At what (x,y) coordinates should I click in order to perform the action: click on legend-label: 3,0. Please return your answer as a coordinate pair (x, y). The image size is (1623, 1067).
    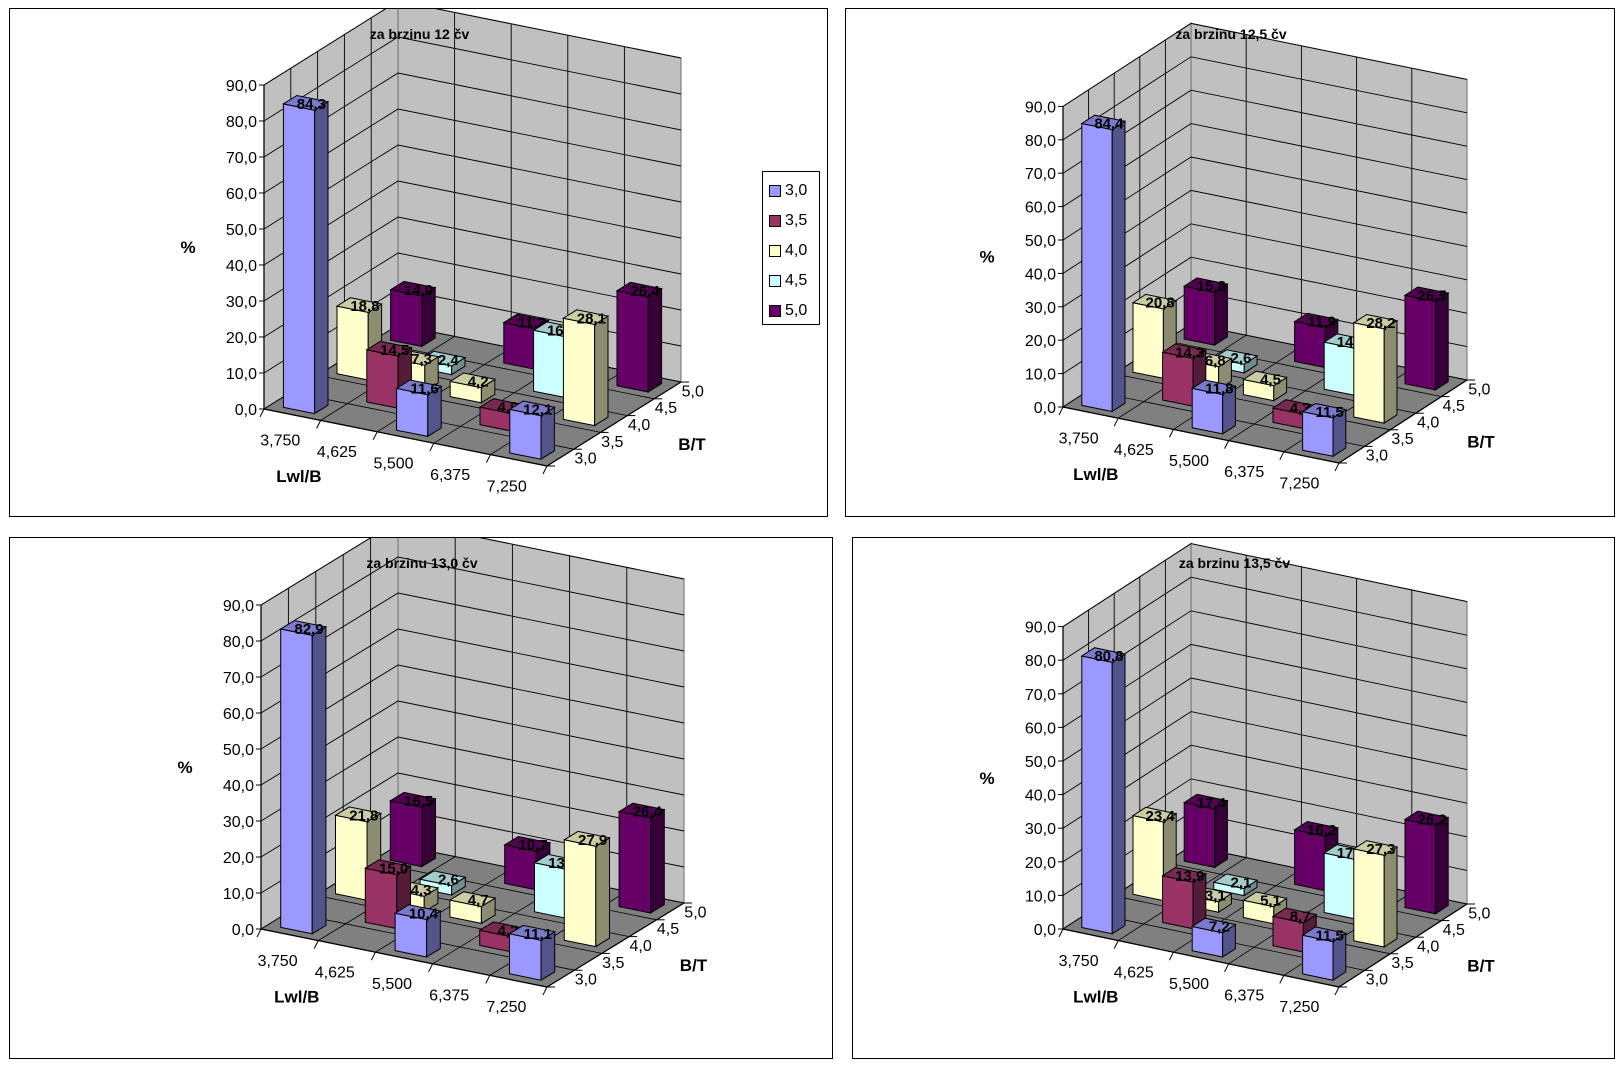
    Looking at the image, I should click on (796, 190).